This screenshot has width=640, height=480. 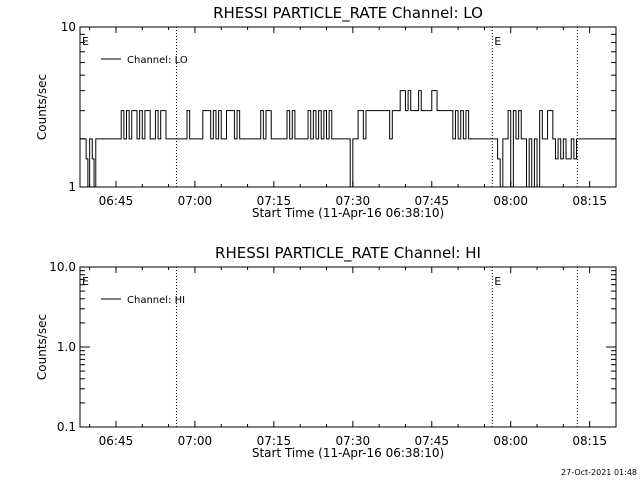 I want to click on panel-2-x-tick-label-07-45: 07:45, so click(x=431, y=441).